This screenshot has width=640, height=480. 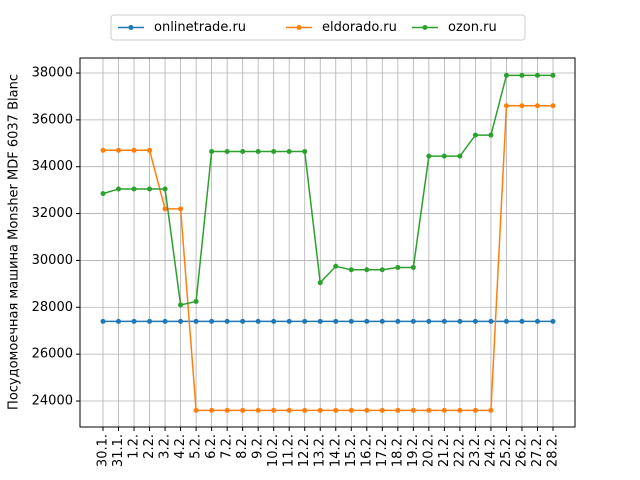 I want to click on legend-label: ozon.ru, so click(x=472, y=27).